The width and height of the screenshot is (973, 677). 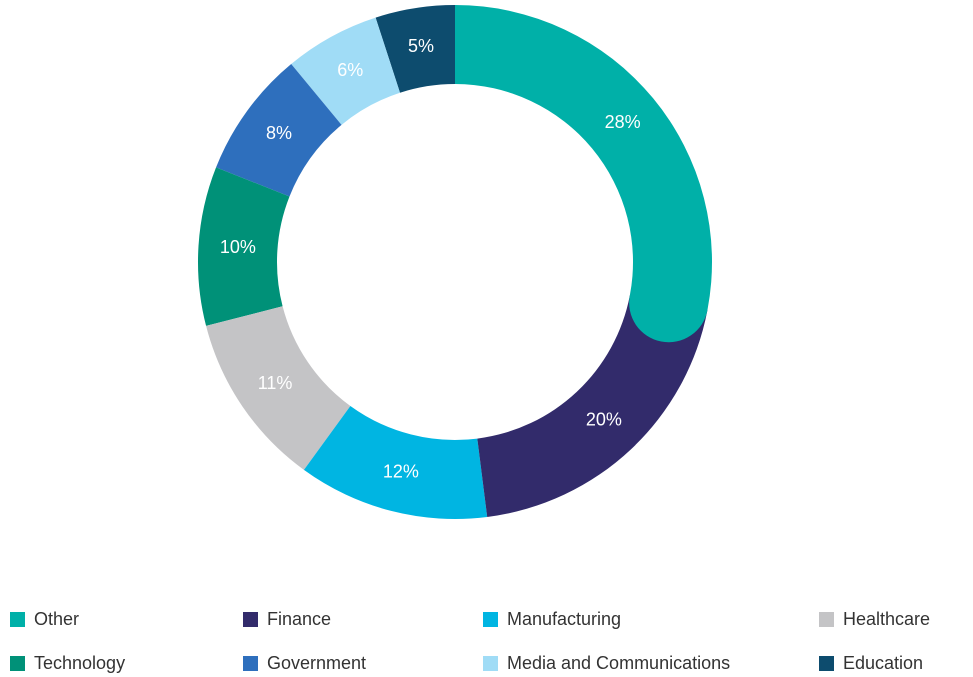 What do you see at coordinates (401, 471) in the screenshot?
I see `value-label: 12%` at bounding box center [401, 471].